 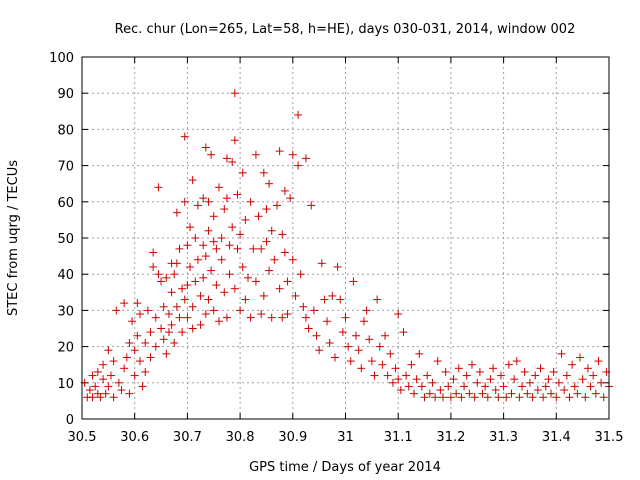 I want to click on y-tick-label: 50, so click(x=65, y=239).